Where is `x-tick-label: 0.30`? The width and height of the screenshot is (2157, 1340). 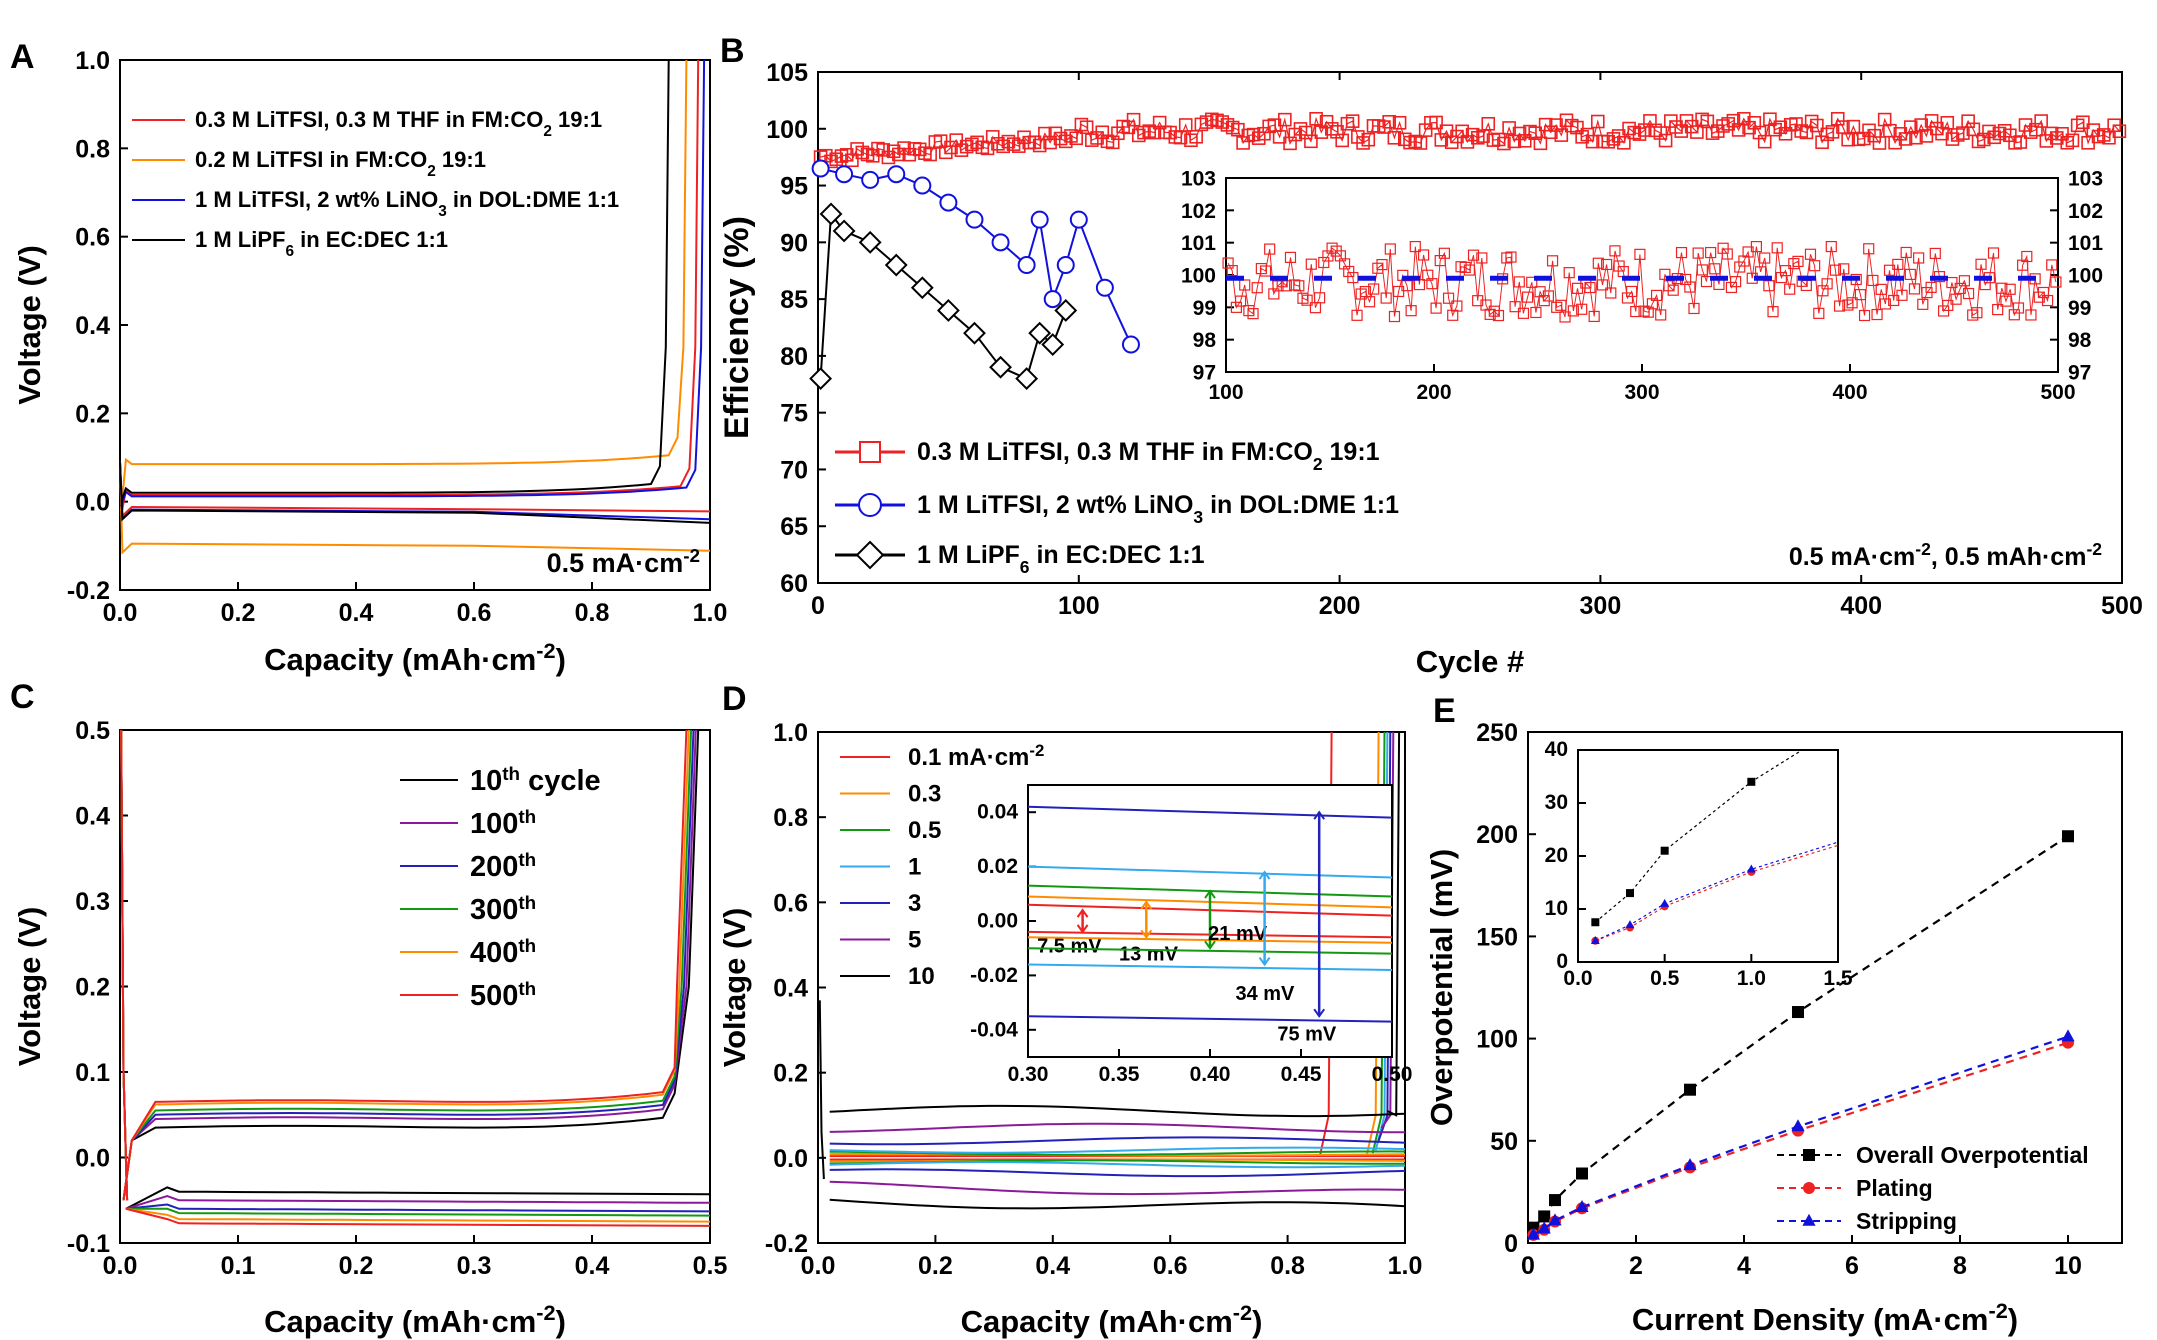 x-tick-label: 0.30 is located at coordinates (1028, 1074).